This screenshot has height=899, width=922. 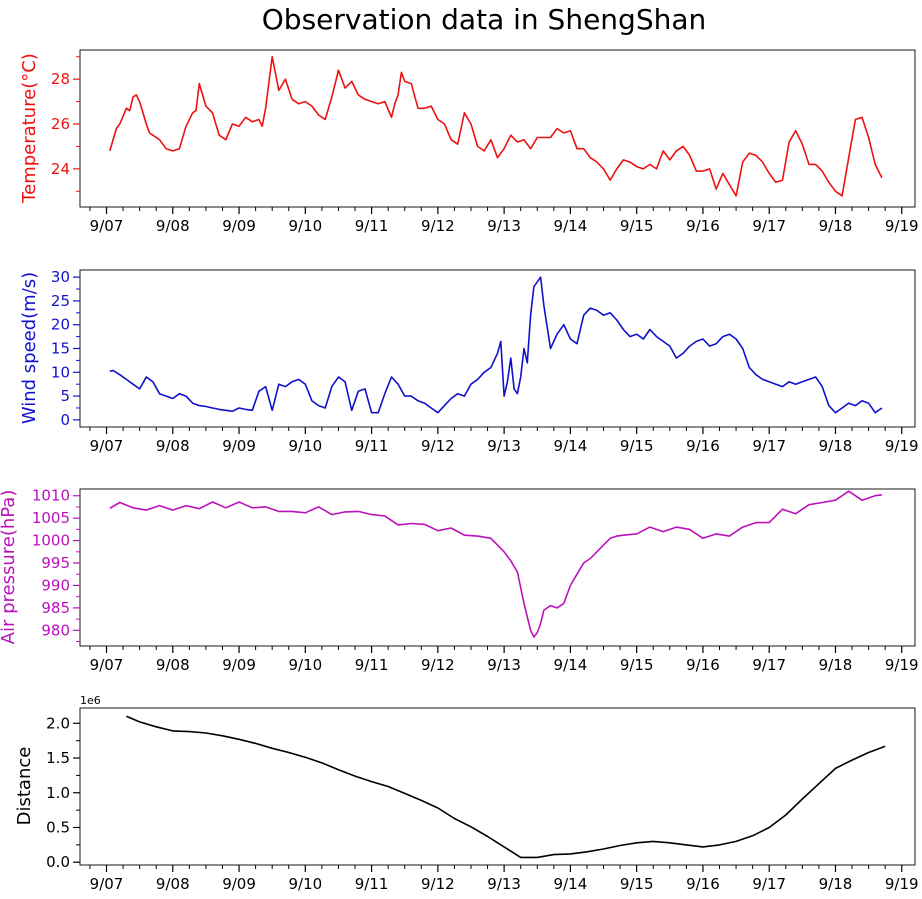 I want to click on temperature-xtick-label: 9/15, so click(x=637, y=226).